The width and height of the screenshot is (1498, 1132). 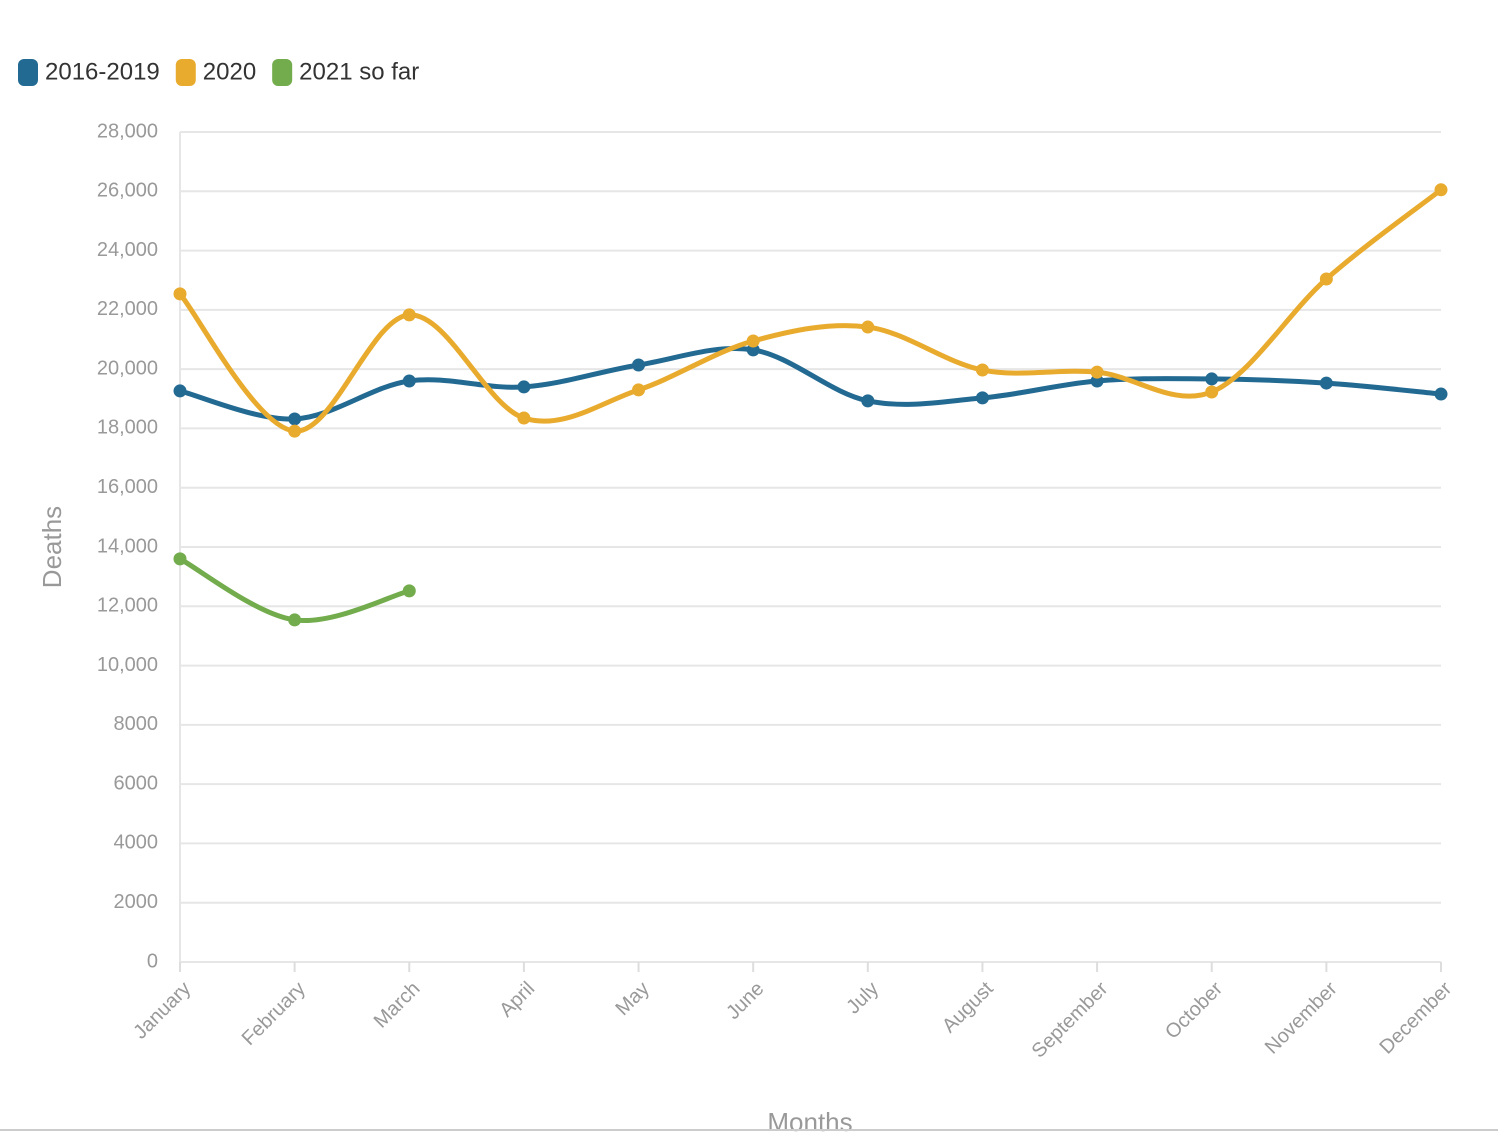 What do you see at coordinates (229, 71) in the screenshot?
I see `legend-label: 2020` at bounding box center [229, 71].